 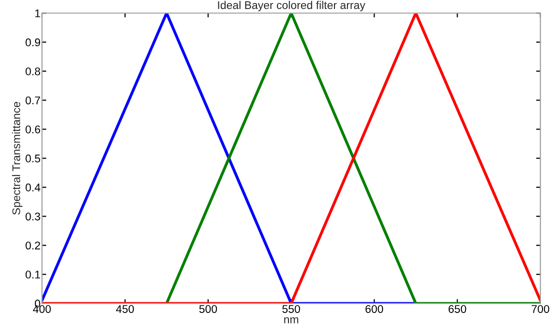 What do you see at coordinates (291, 309) in the screenshot?
I see `x-tick-label: 550` at bounding box center [291, 309].